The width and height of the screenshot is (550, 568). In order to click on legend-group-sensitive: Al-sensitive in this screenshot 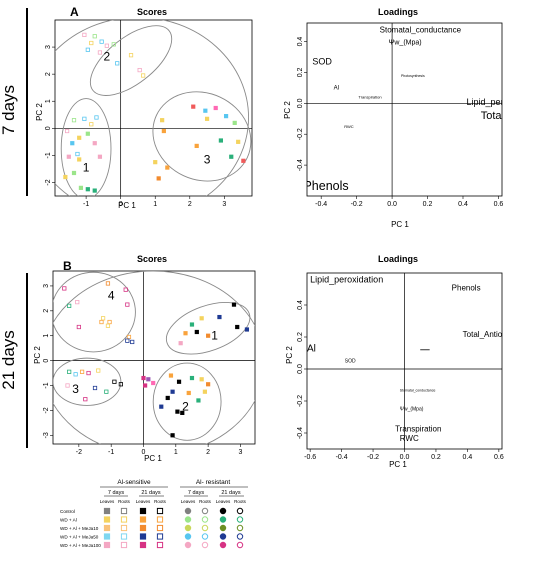, I will do `click(134, 482)`.